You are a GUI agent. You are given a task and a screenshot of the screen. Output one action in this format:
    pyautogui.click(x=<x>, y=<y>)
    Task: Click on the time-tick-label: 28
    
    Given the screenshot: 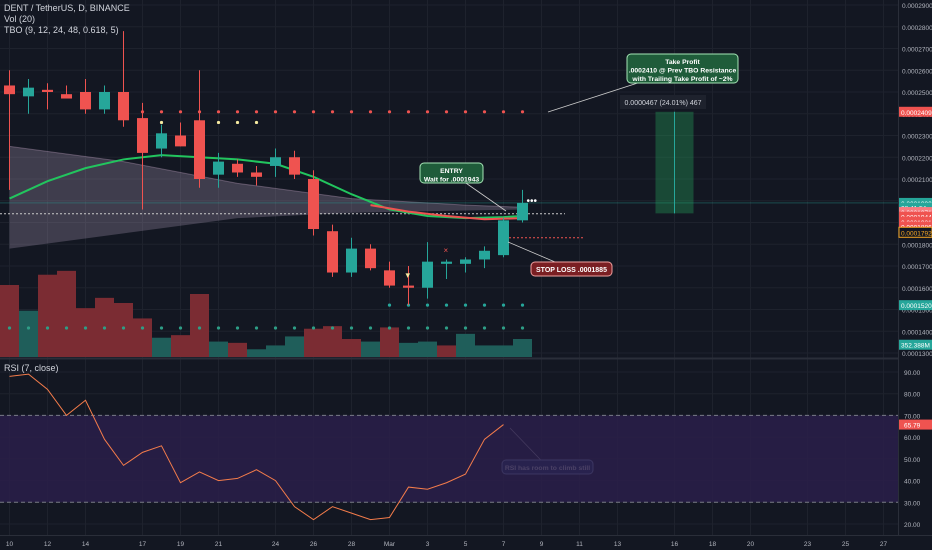 What is the action you would take?
    pyautogui.click(x=352, y=544)
    